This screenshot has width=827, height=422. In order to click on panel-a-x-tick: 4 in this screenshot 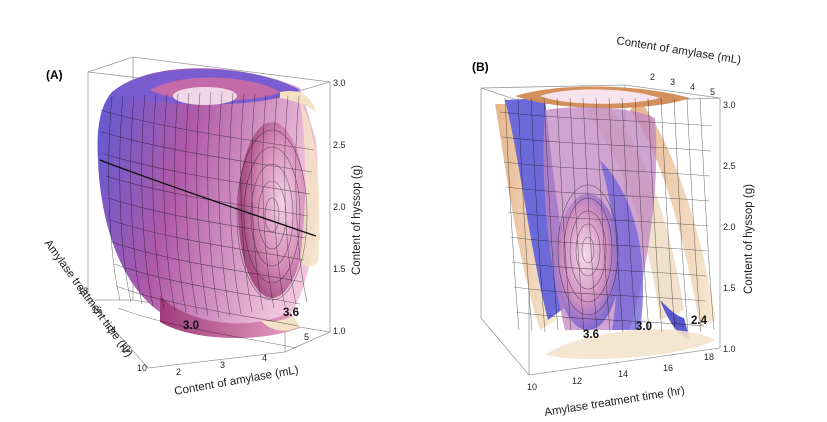, I will do `click(264, 358)`.